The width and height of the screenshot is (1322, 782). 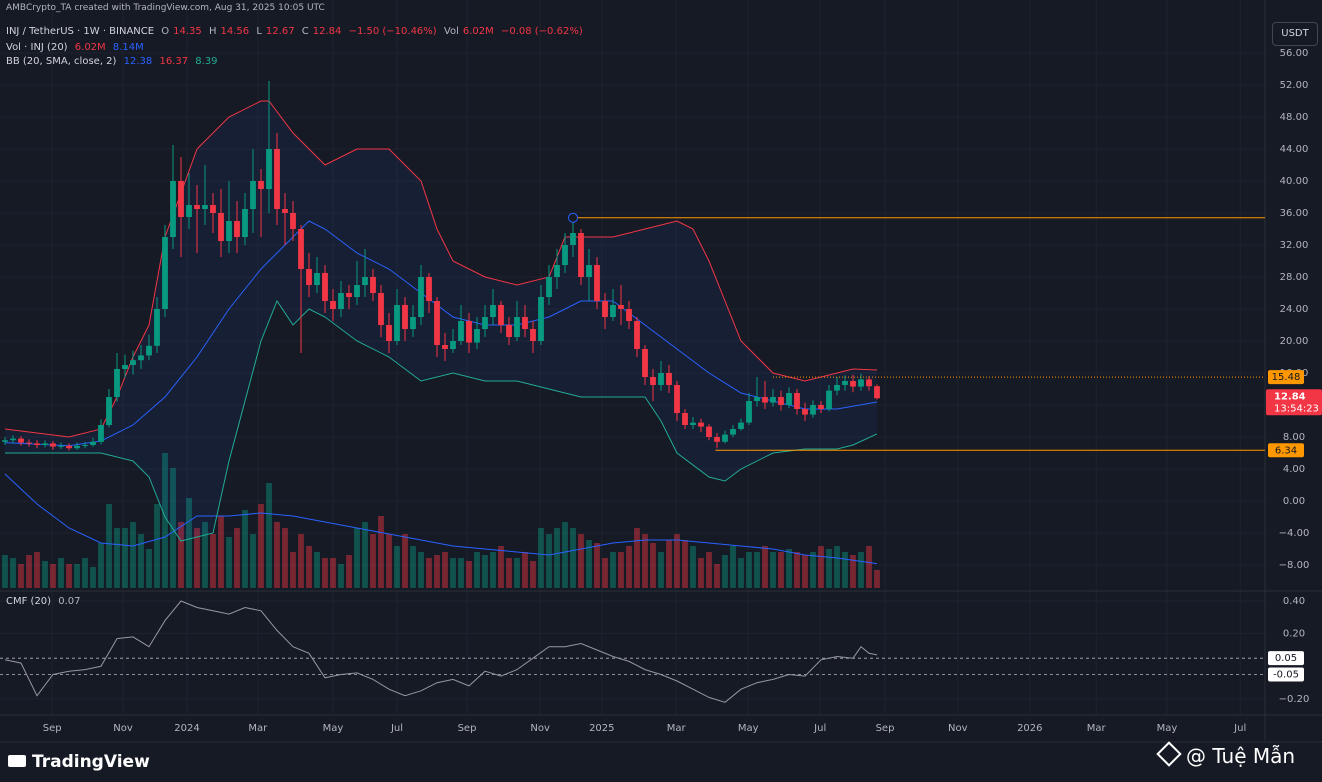 What do you see at coordinates (1294, 501) in the screenshot?
I see `y-tick-label: 0.00` at bounding box center [1294, 501].